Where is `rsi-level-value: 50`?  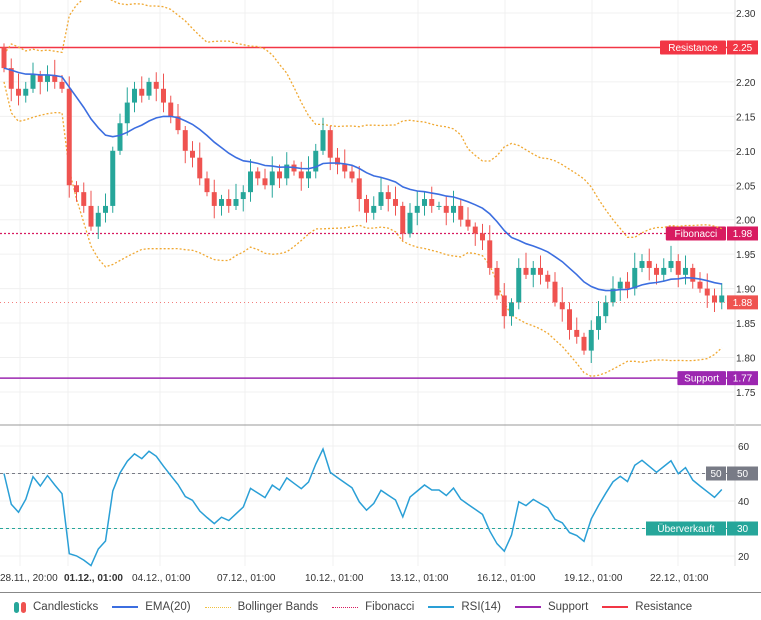 rsi-level-value: 50 is located at coordinates (743, 474).